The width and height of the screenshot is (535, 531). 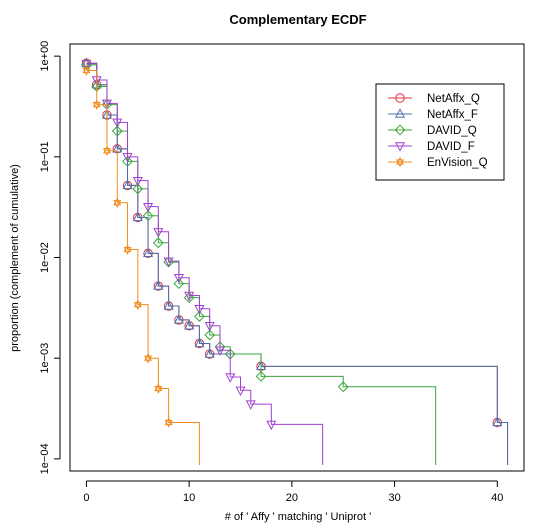 I want to click on legend-marker-david-q, so click(x=400, y=130).